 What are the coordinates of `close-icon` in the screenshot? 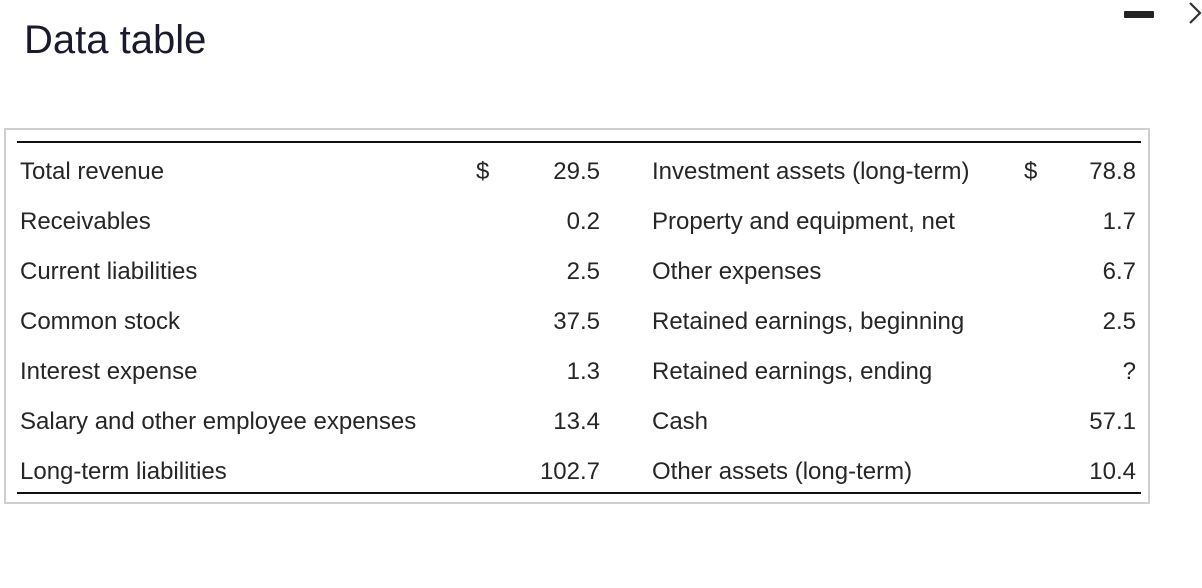 It's located at (1194, 13).